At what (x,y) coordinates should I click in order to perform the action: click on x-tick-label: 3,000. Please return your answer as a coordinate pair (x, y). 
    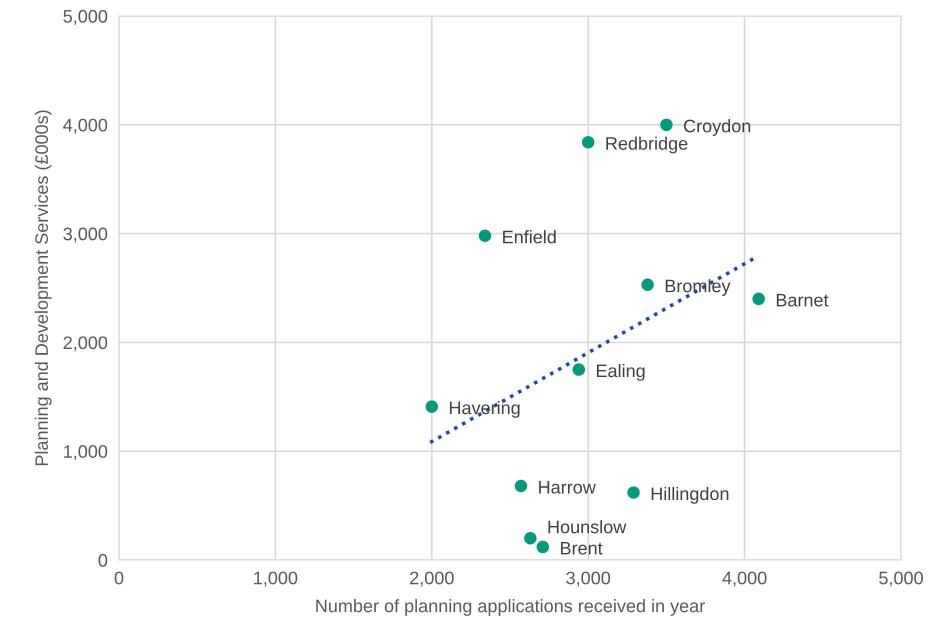
    Looking at the image, I should click on (588, 579).